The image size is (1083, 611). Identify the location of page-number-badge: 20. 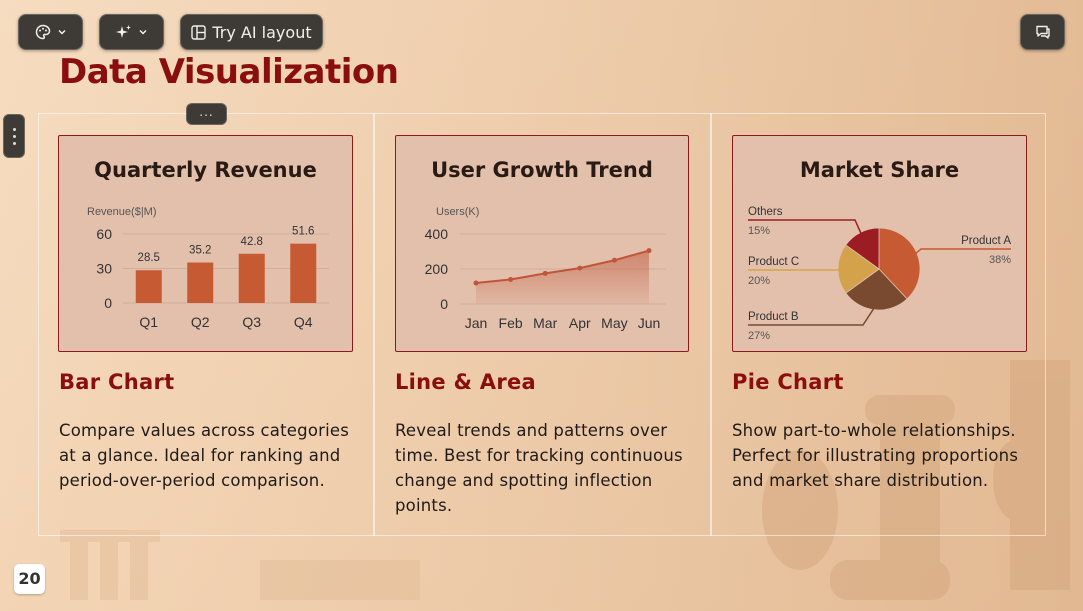
(29, 579).